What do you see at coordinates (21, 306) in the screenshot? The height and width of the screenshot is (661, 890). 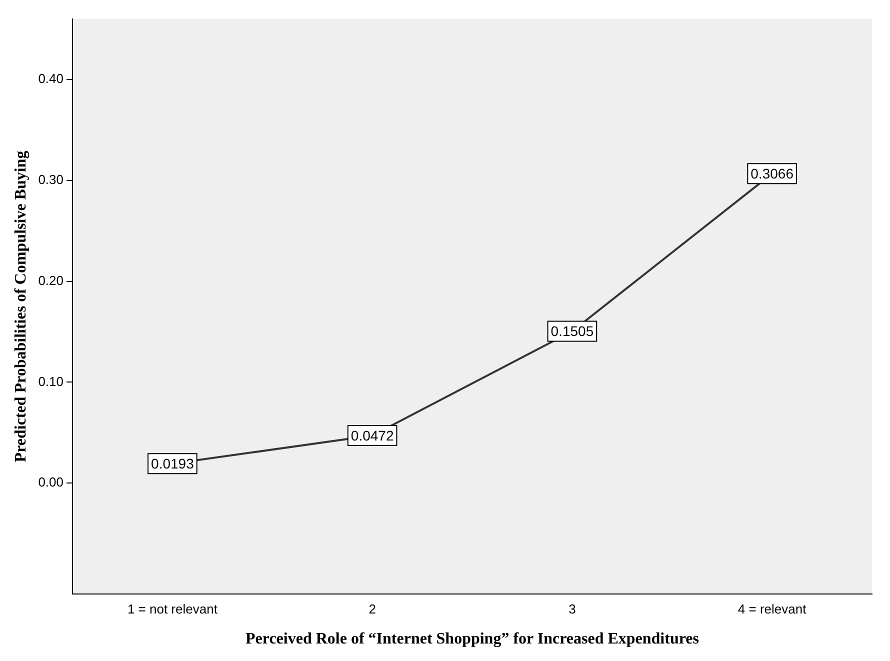 I see `y-axis-title: Predicted Probabilities of Compulsive Buying` at bounding box center [21, 306].